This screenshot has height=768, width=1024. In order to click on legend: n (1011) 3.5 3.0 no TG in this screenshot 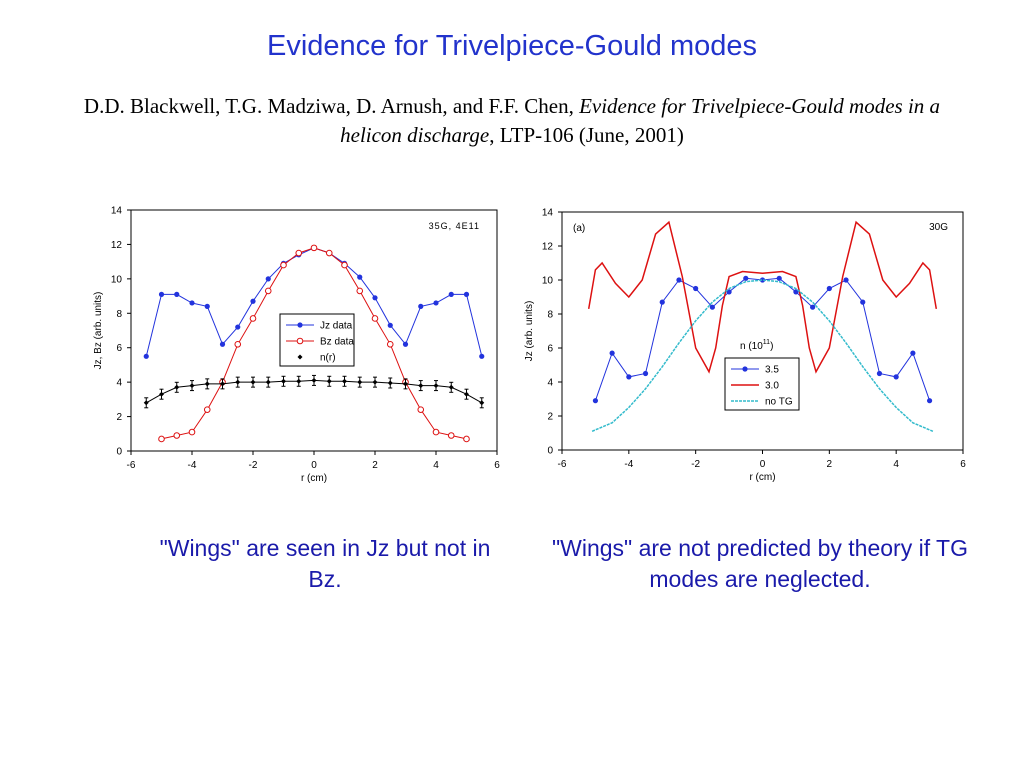, I will do `click(762, 375)`.